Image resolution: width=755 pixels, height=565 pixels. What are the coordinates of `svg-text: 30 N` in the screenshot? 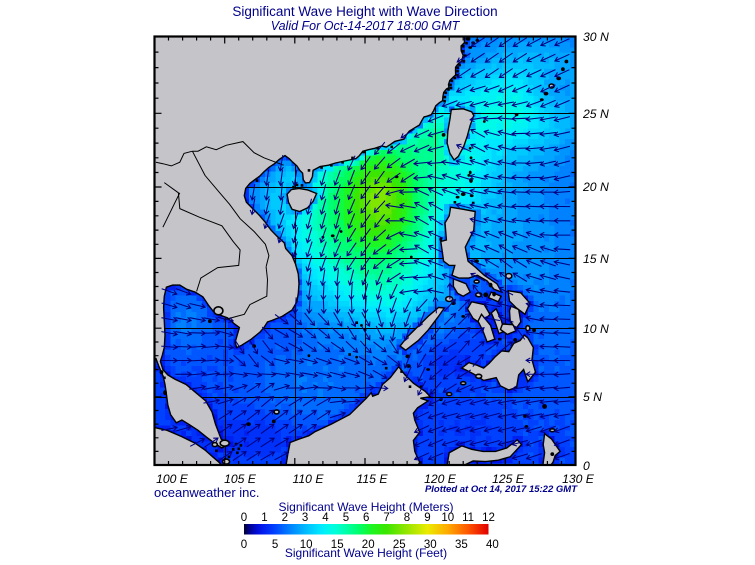 It's located at (596, 37).